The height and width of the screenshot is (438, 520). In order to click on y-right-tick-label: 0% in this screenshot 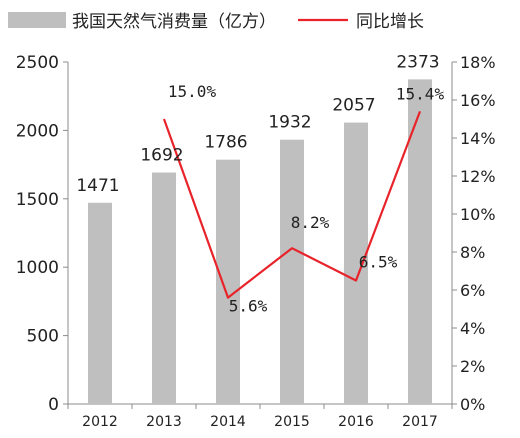, I will do `click(472, 404)`.